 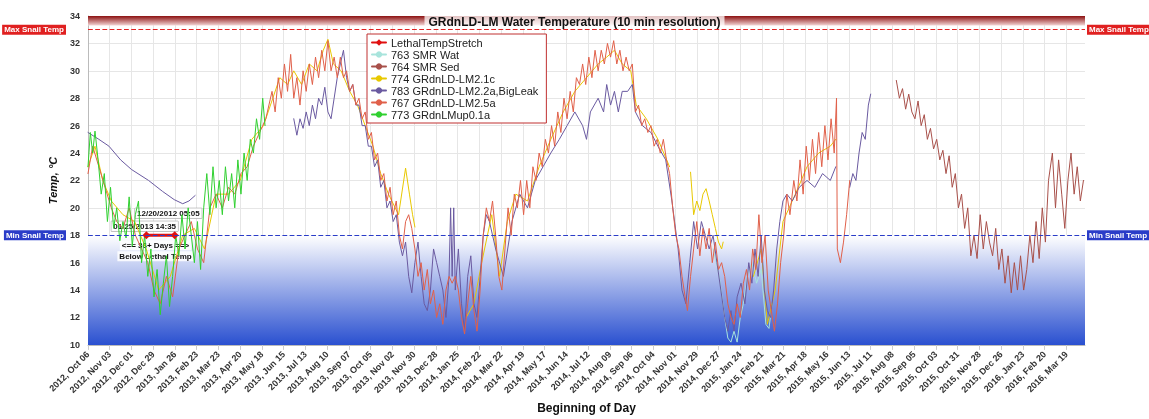 I want to click on legend-label: 774 GRdnLD-LM2.1c, so click(x=443, y=78).